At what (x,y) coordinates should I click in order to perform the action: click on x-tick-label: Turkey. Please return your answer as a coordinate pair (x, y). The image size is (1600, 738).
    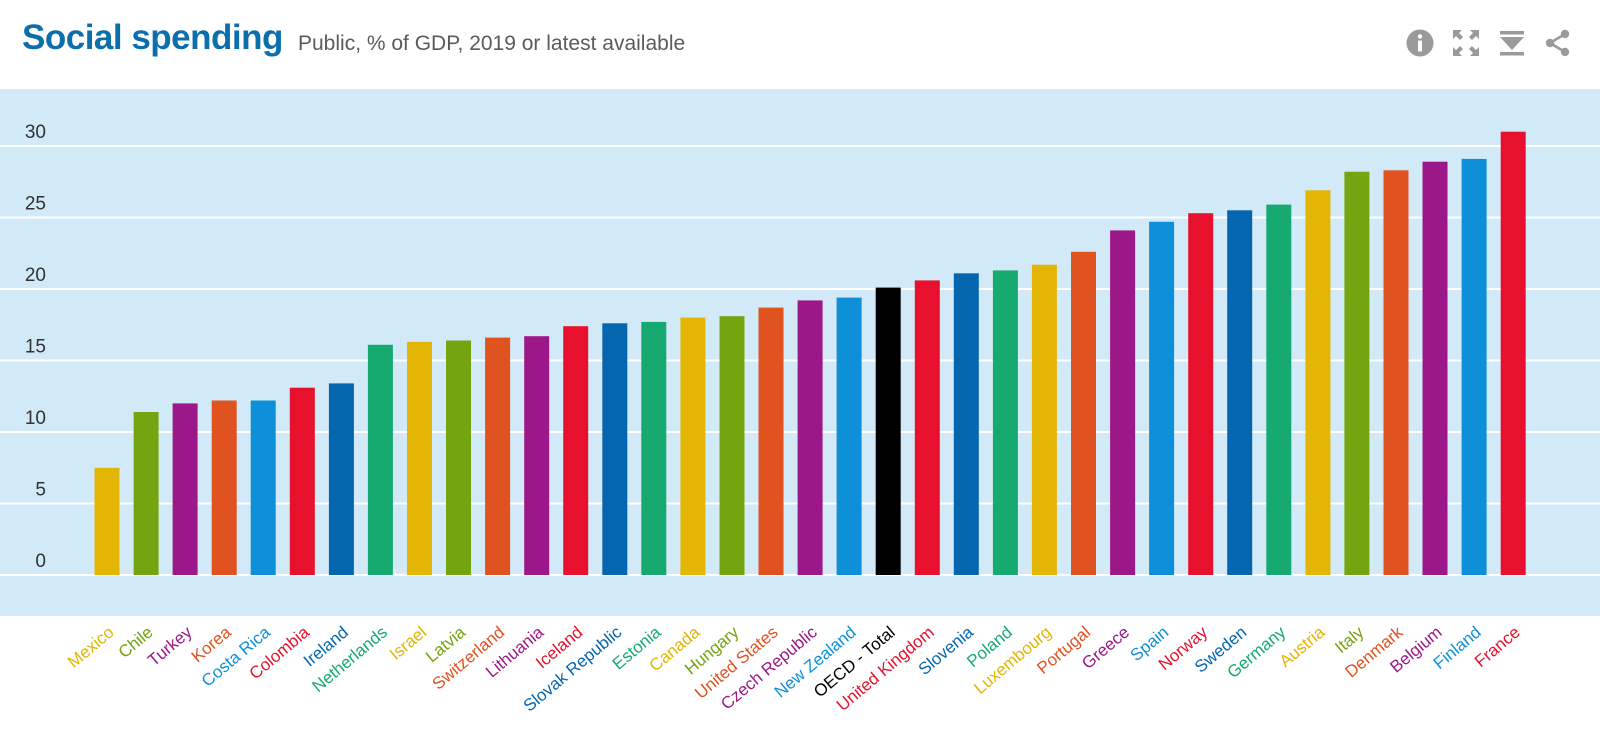
    Looking at the image, I should click on (170, 646).